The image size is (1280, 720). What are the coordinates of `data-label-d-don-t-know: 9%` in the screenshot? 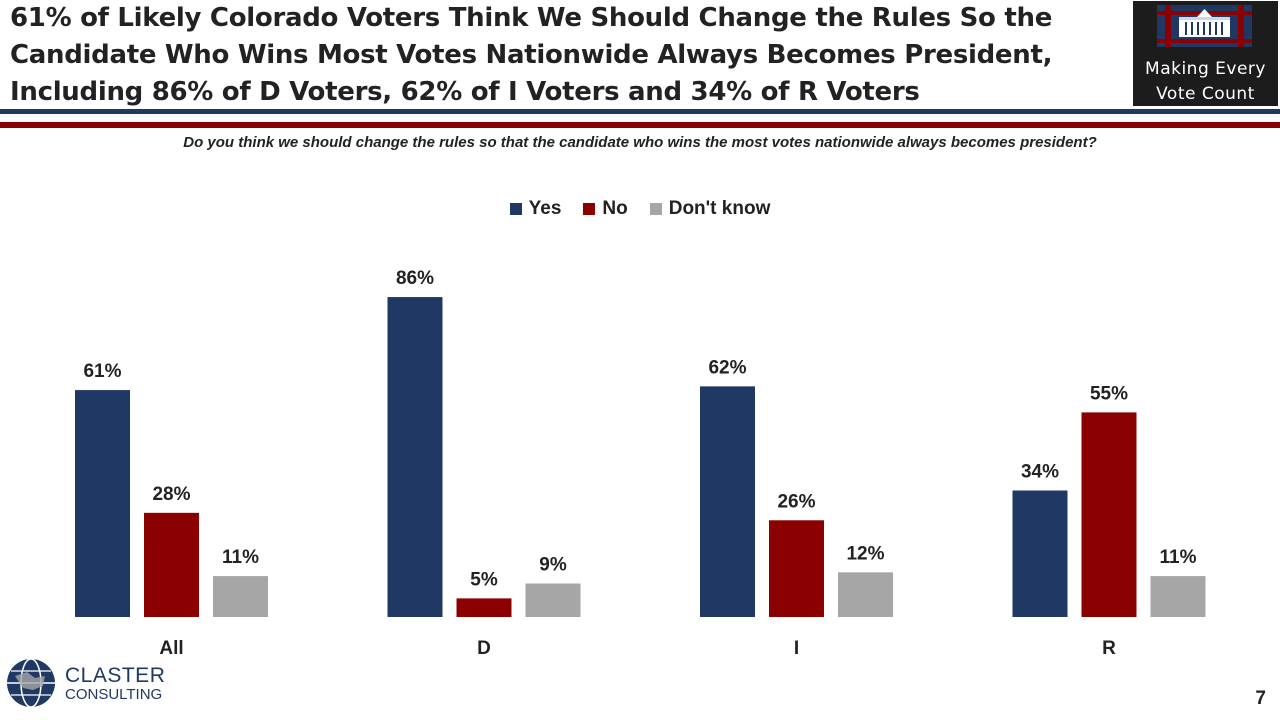 It's located at (553, 565).